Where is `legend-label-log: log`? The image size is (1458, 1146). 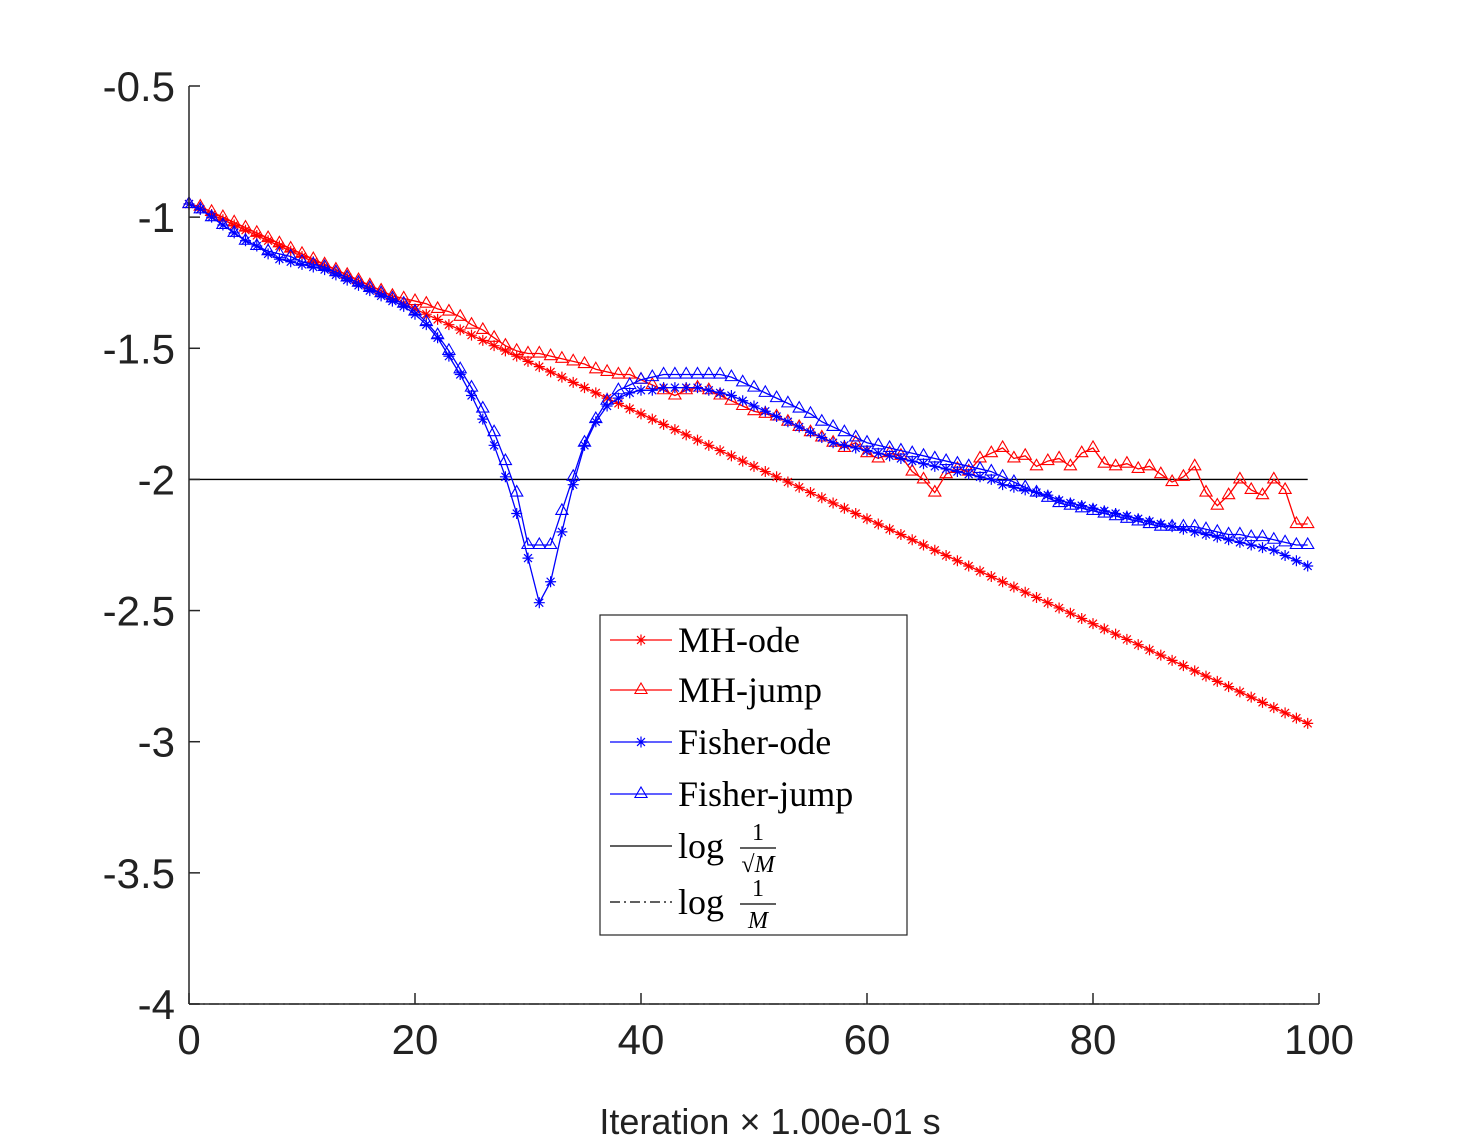 legend-label-log: log is located at coordinates (701, 846).